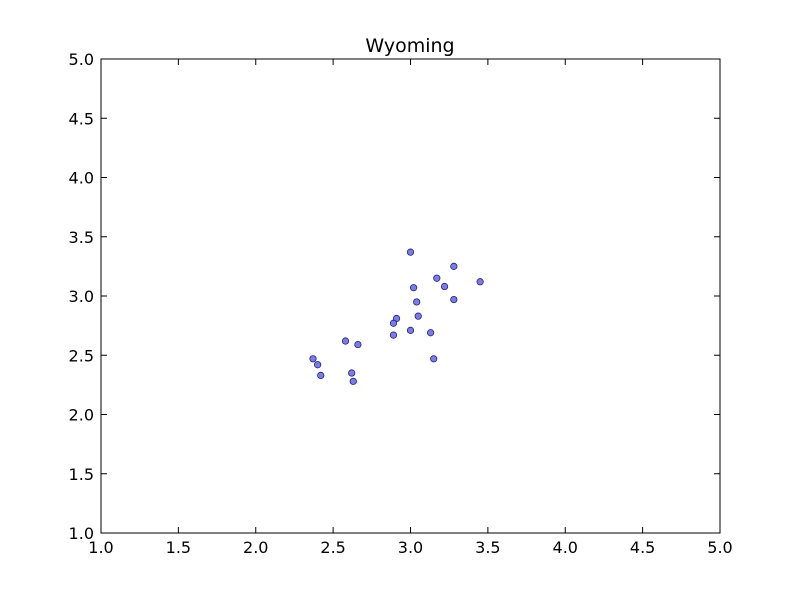 This screenshot has height=592, width=800. I want to click on x-tick-label: 5.0, so click(719, 547).